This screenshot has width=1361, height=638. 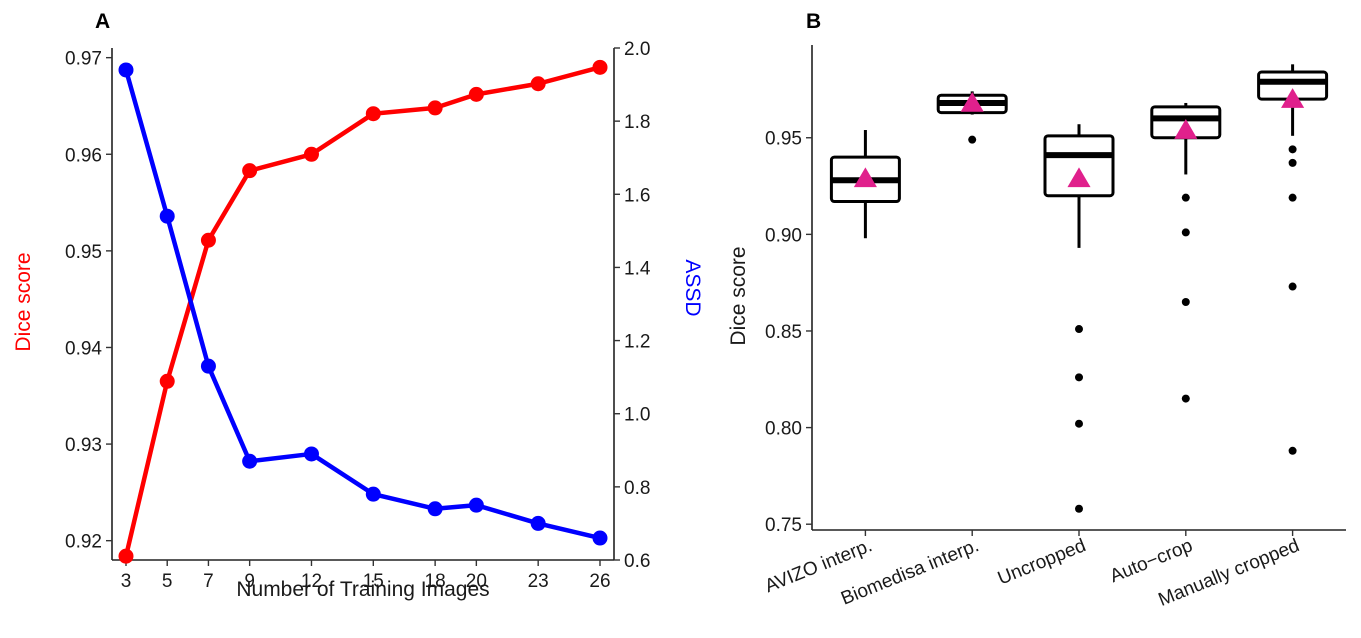 What do you see at coordinates (637, 49) in the screenshot?
I see `panel-a-y2-tick-label: 2.0` at bounding box center [637, 49].